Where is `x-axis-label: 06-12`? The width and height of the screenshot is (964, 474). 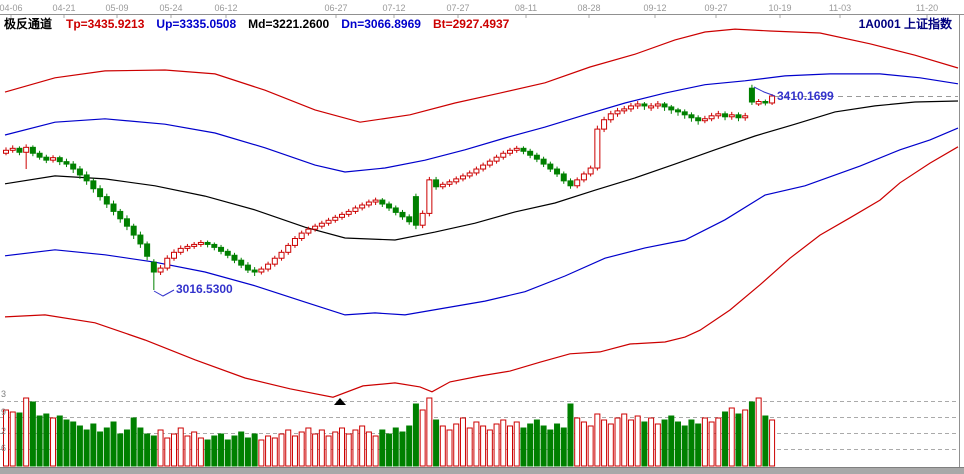 x-axis-label: 06-12 is located at coordinates (225, 8).